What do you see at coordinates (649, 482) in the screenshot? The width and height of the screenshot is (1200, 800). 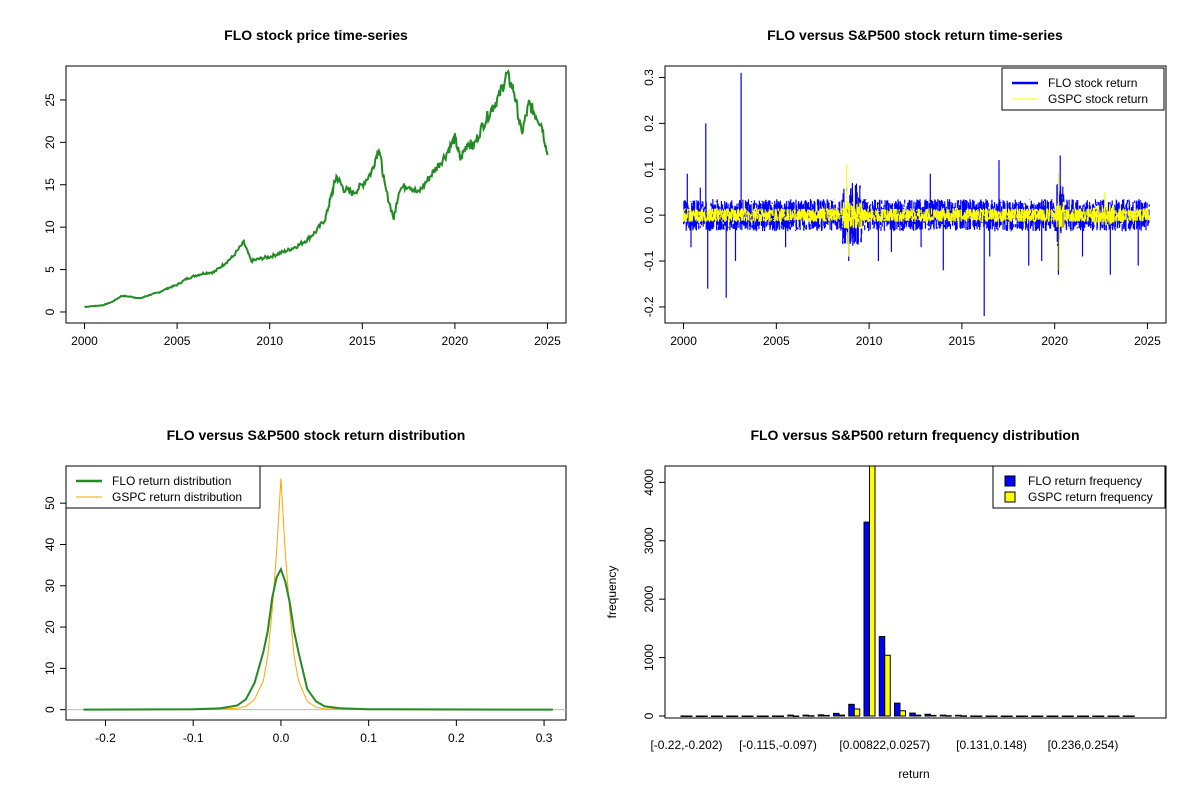 I see `y-tick-label: 4000` at bounding box center [649, 482].